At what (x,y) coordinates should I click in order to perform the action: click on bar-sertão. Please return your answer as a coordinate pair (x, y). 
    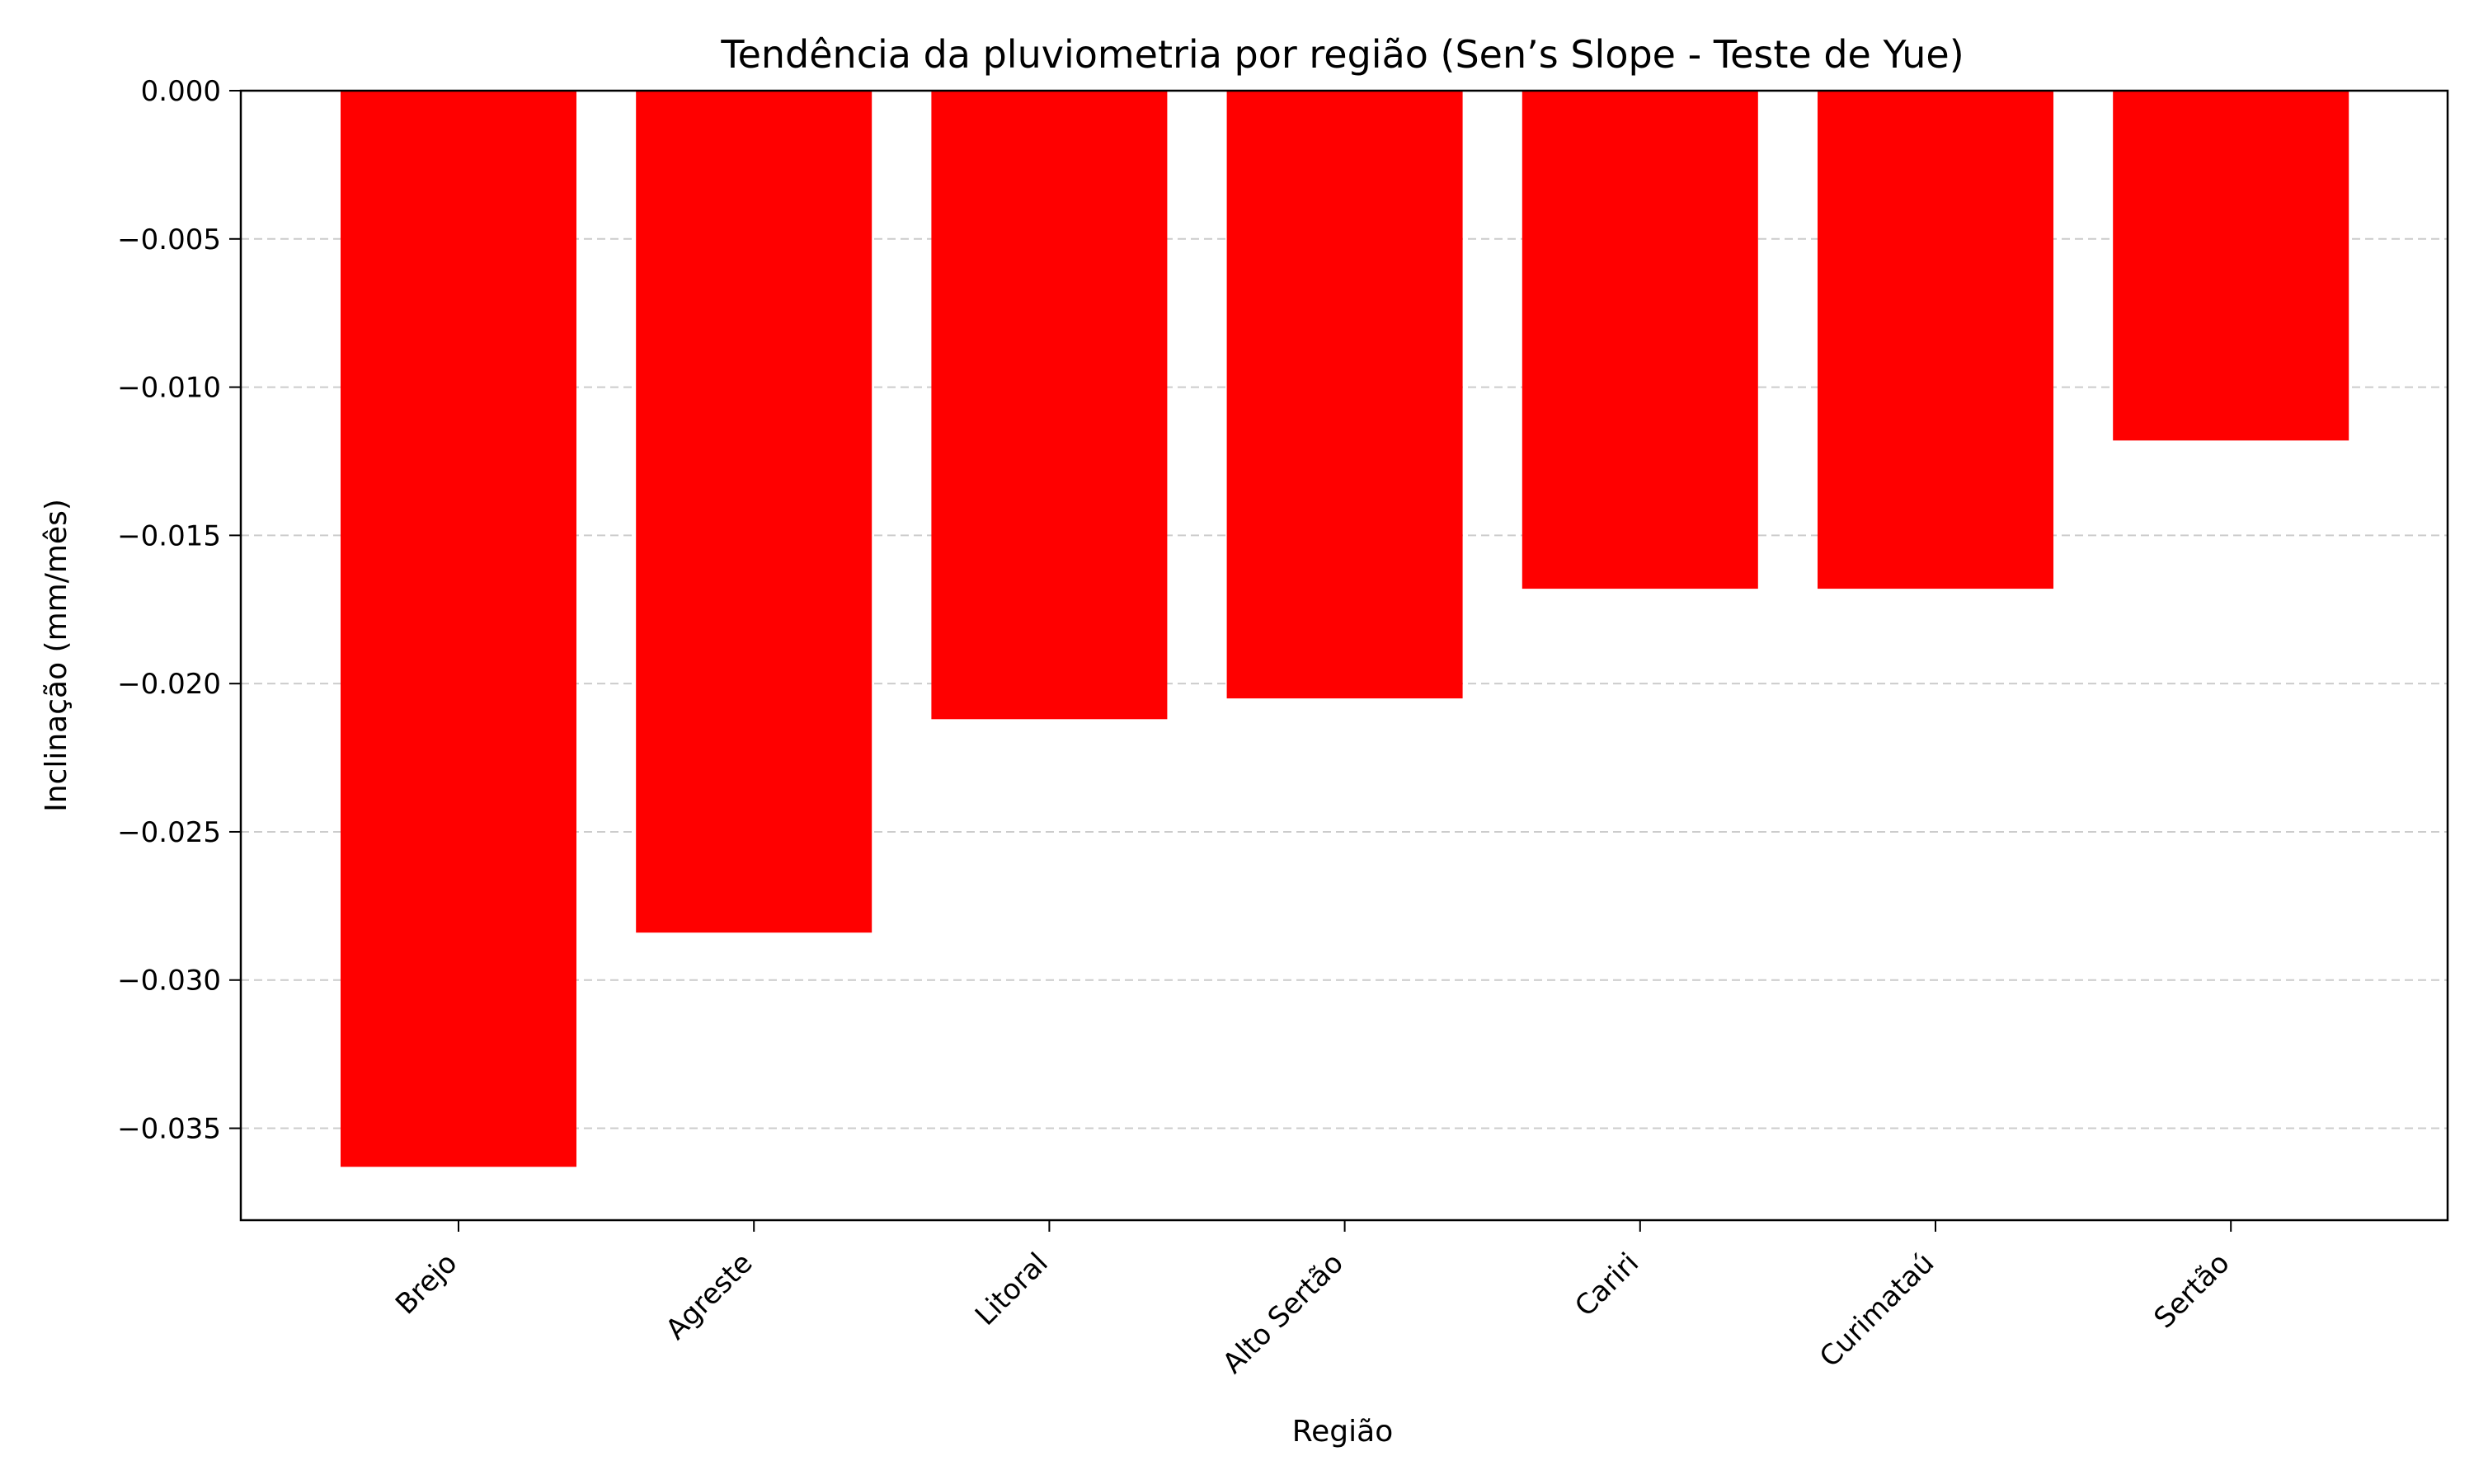
    Looking at the image, I should click on (2231, 266).